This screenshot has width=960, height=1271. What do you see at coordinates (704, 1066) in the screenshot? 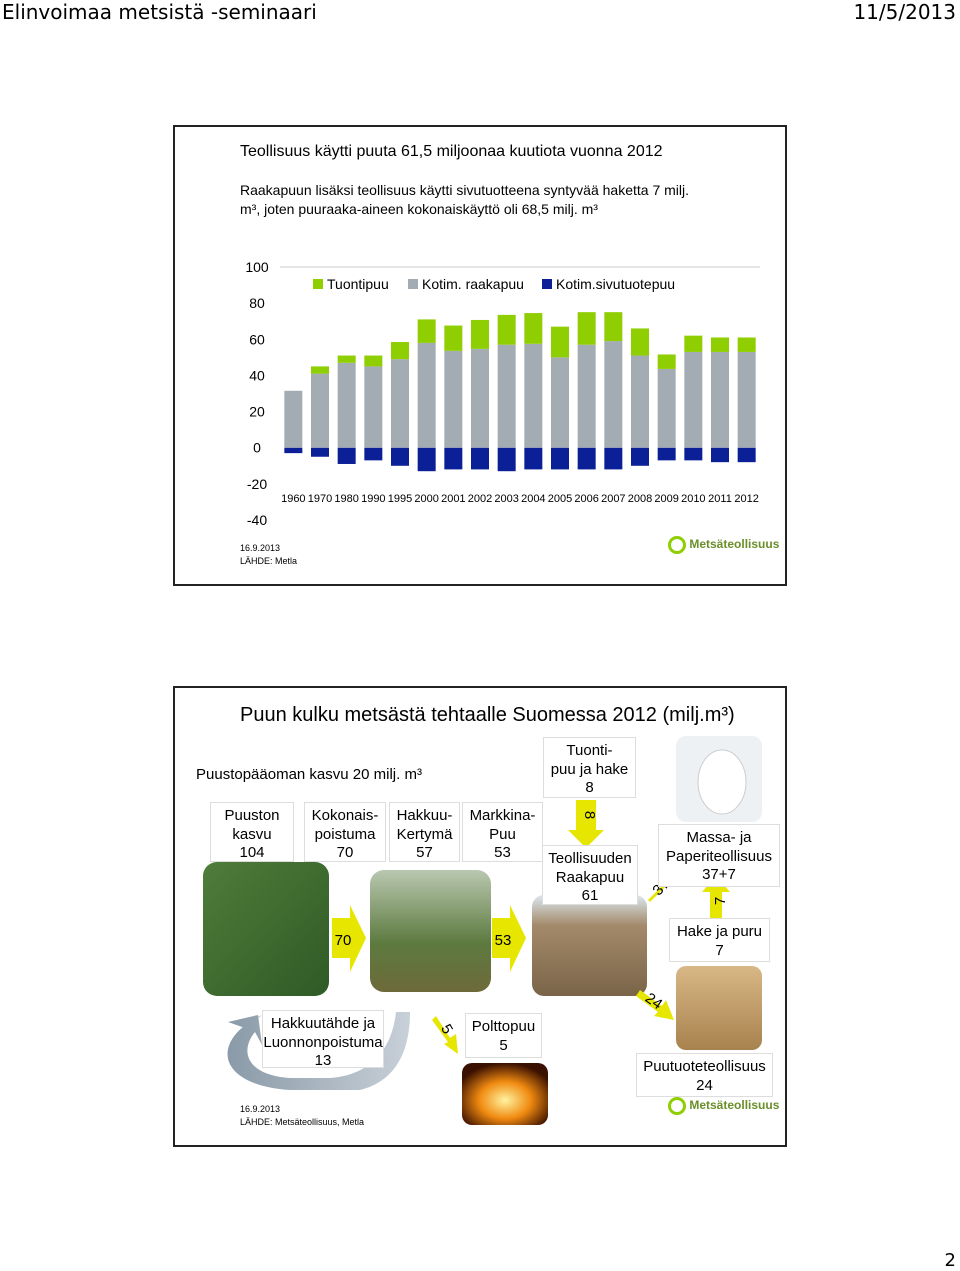
I see `box-line: Puutuoteteollisuus` at bounding box center [704, 1066].